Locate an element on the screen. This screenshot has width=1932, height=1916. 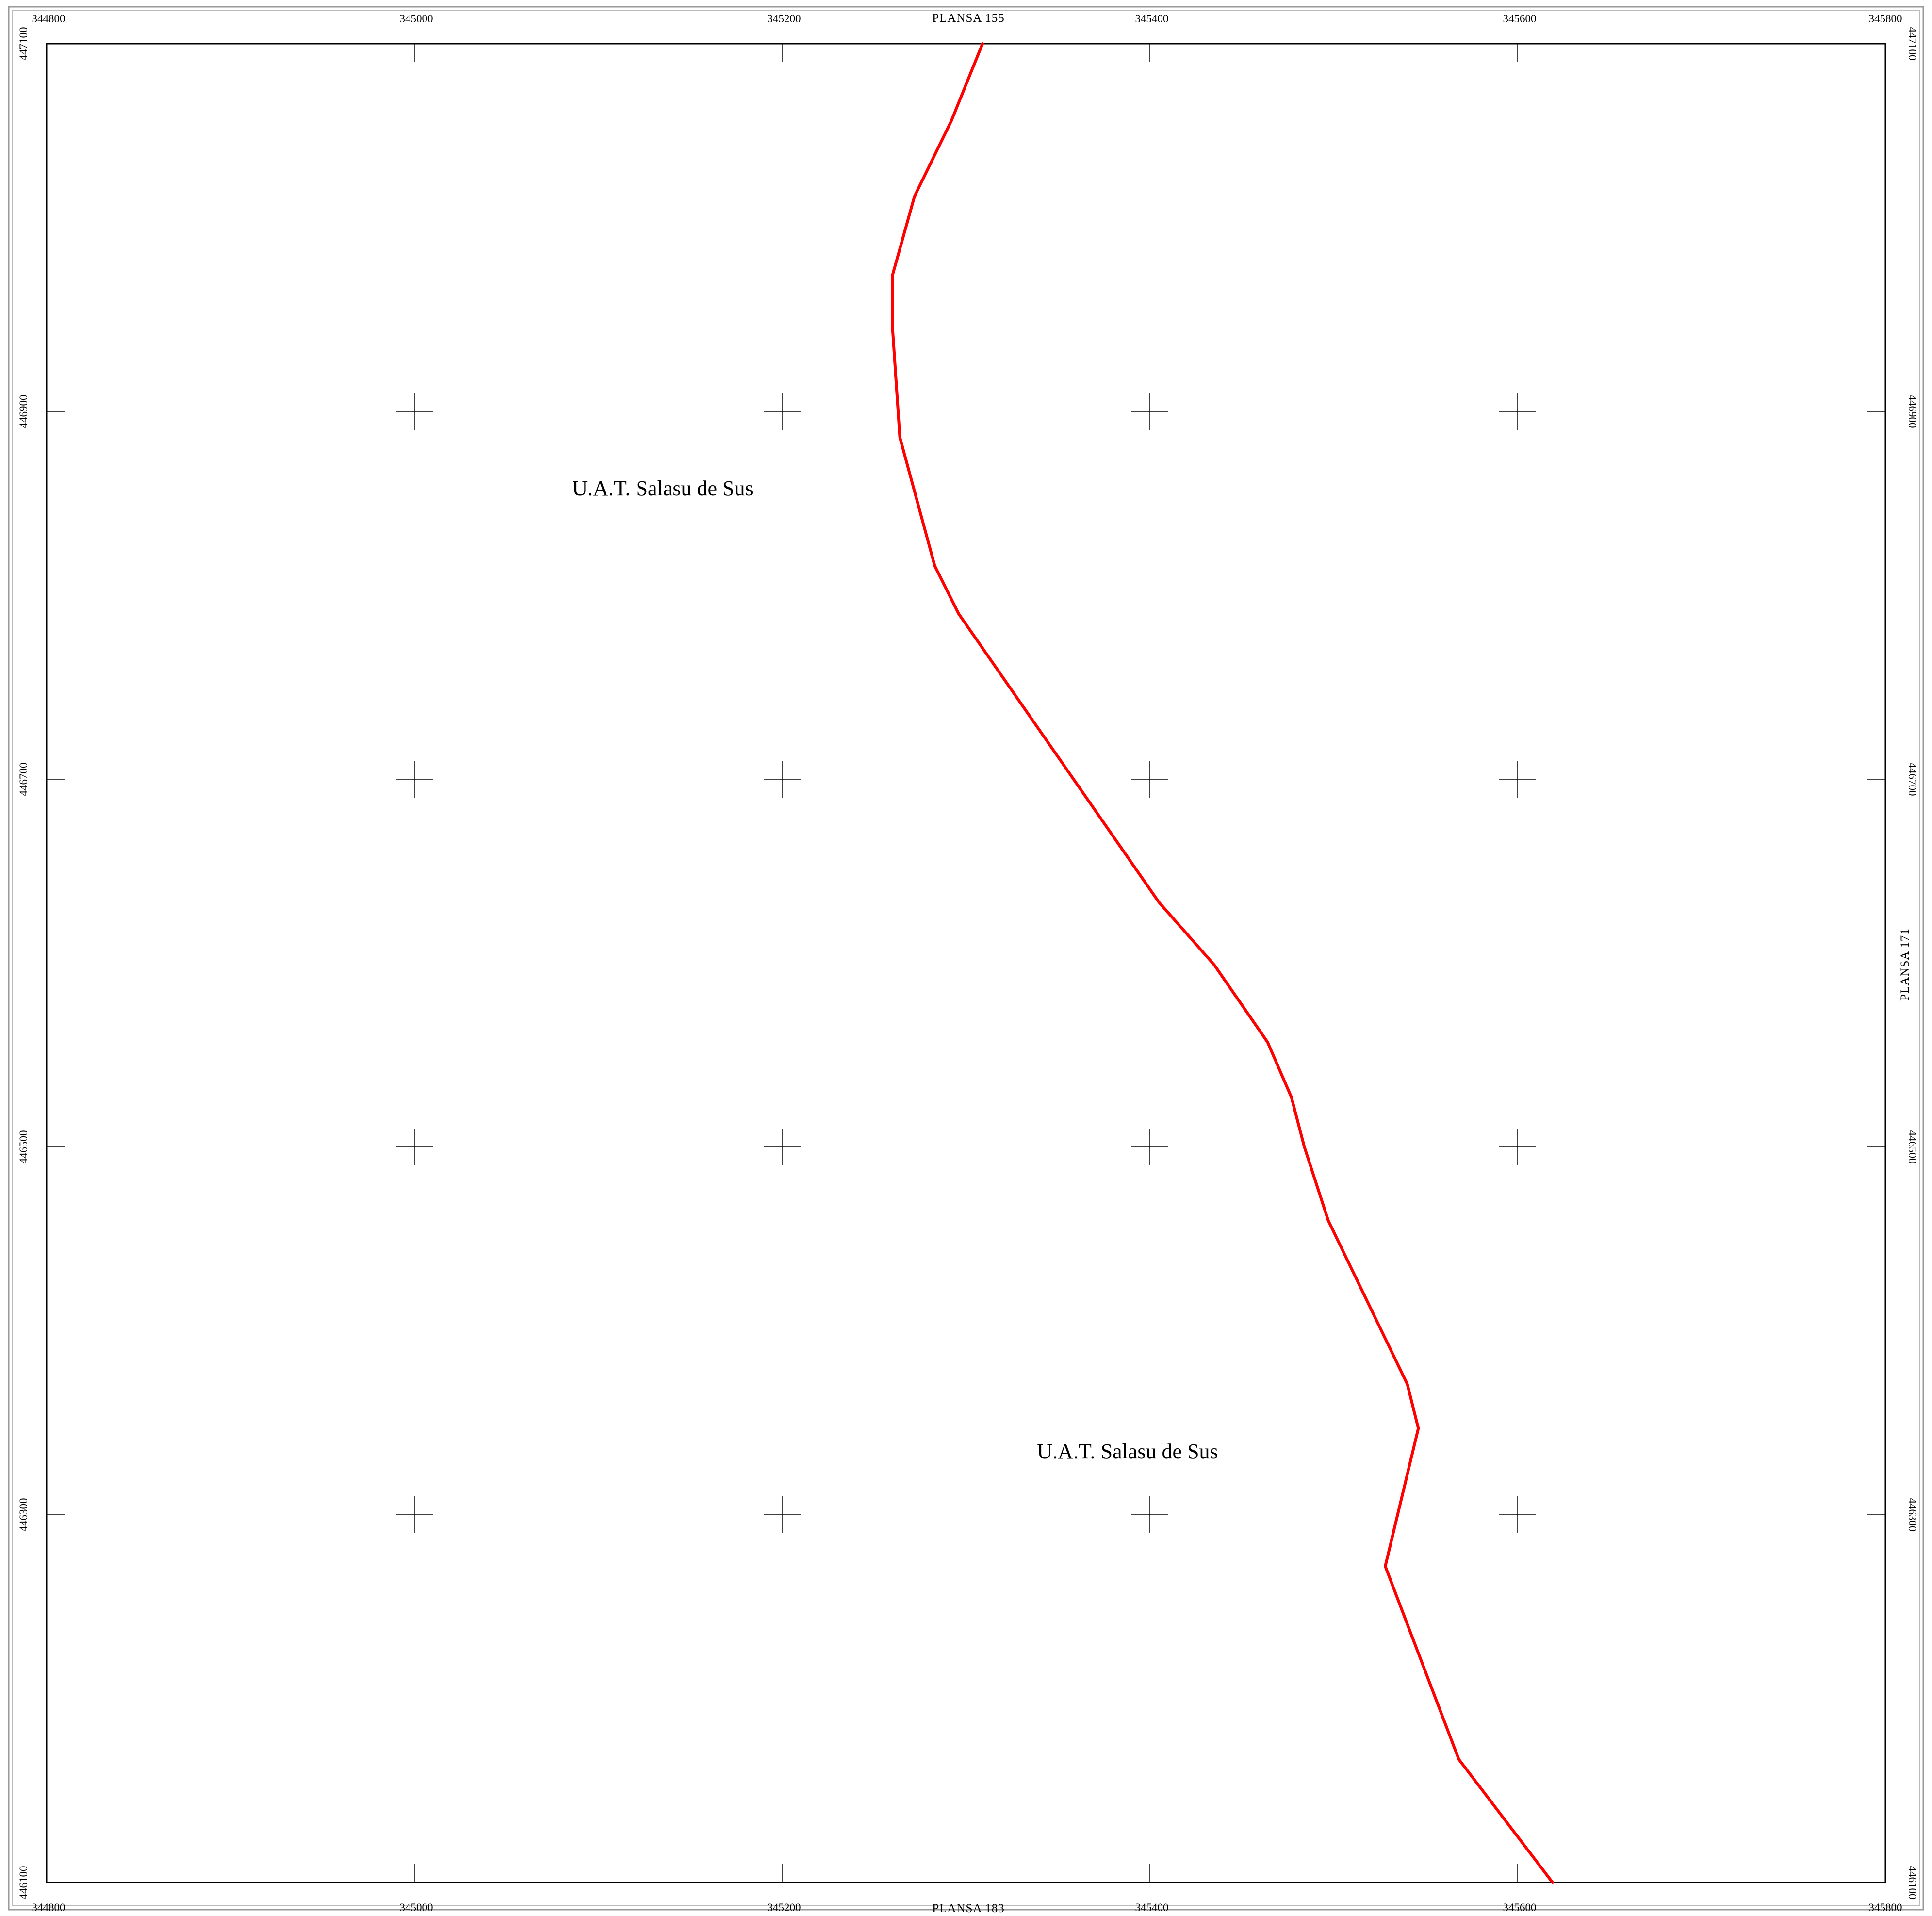
northing-label-left: 446700 is located at coordinates (23, 780).